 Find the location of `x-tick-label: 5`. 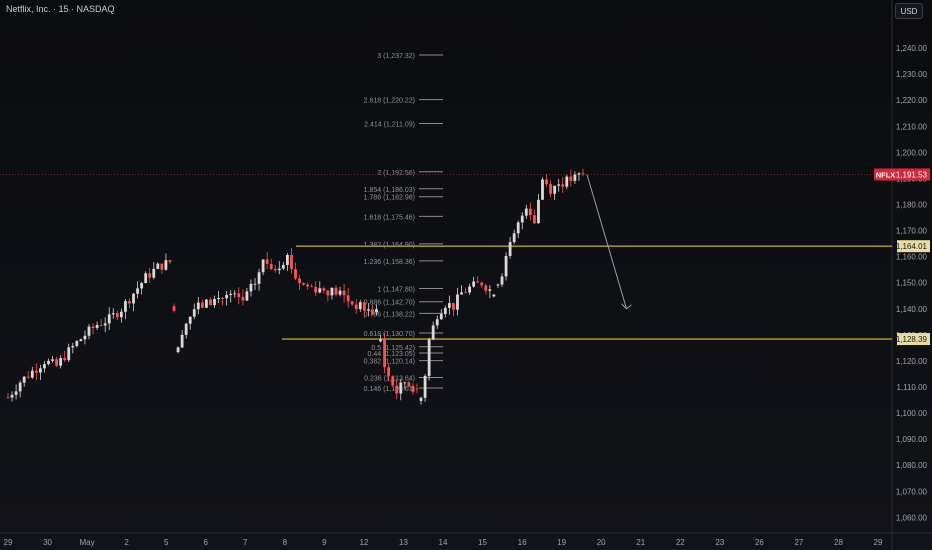

x-tick-label: 5 is located at coordinates (166, 542).